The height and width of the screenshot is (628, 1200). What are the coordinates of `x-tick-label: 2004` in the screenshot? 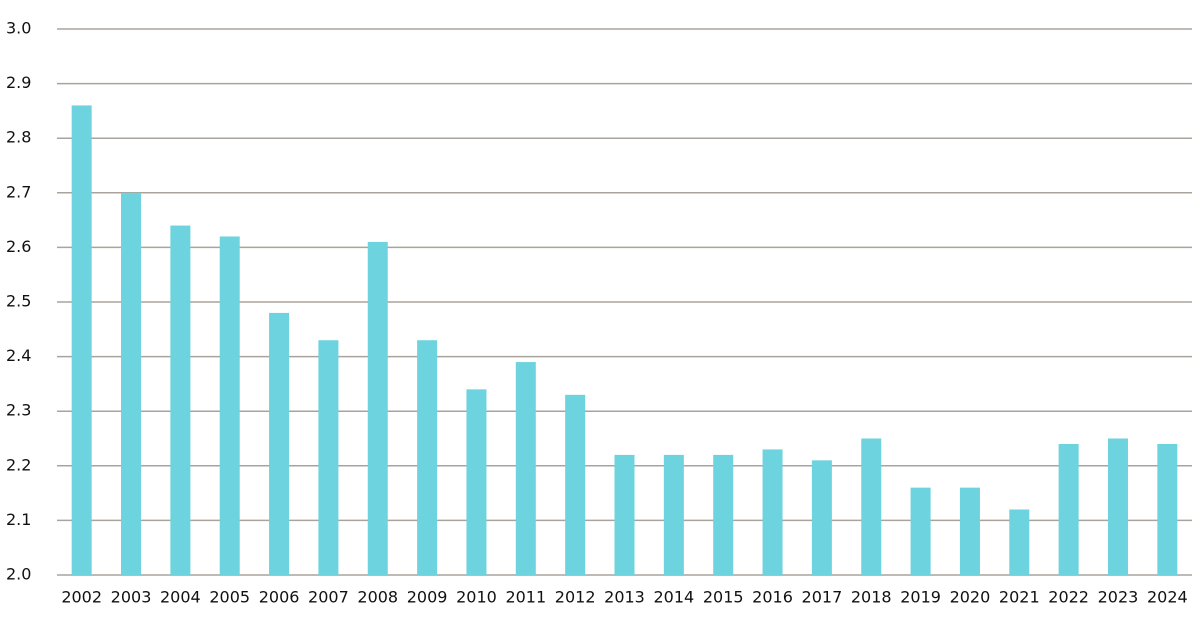 It's located at (180, 597).